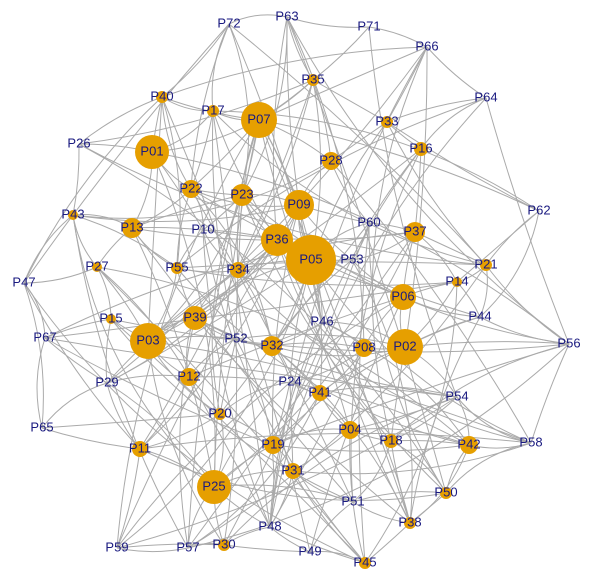 This screenshot has width=589, height=573. I want to click on node-label: P26, so click(78, 142).